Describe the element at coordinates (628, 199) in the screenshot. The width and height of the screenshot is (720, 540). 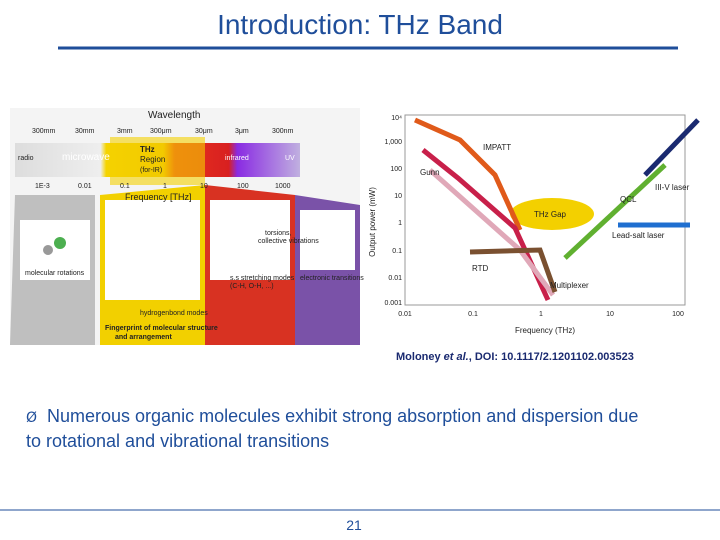
I see `source-label: QCL` at that location.